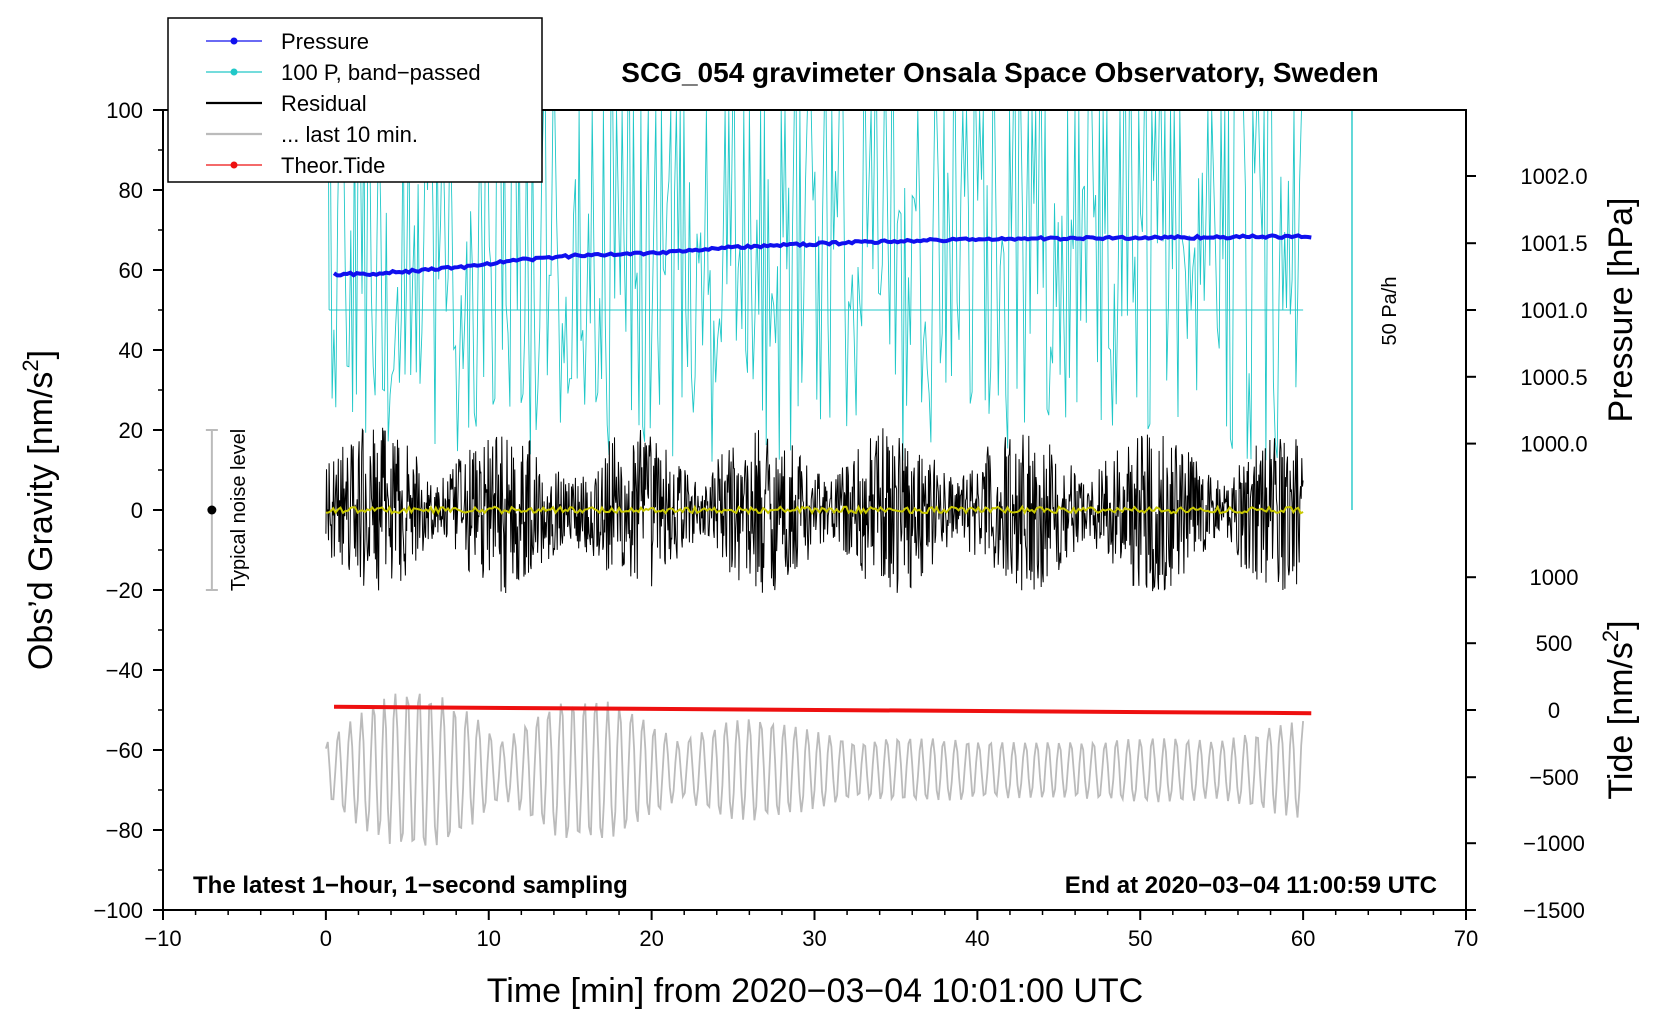 Image resolution: width=1660 pixels, height=1020 pixels. What do you see at coordinates (1140, 938) in the screenshot?
I see `x-tick-label: 50` at bounding box center [1140, 938].